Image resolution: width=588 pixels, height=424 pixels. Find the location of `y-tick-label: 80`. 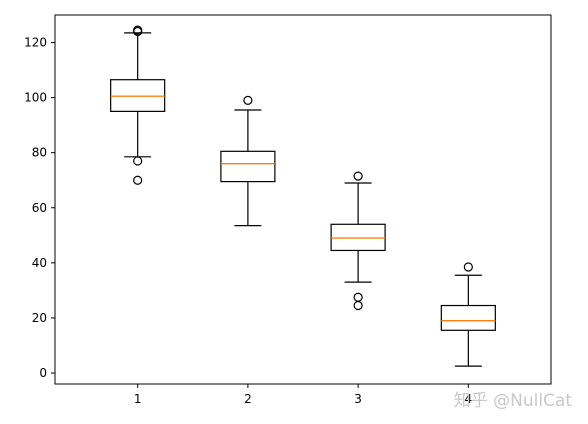

y-tick-label: 80 is located at coordinates (39, 153).